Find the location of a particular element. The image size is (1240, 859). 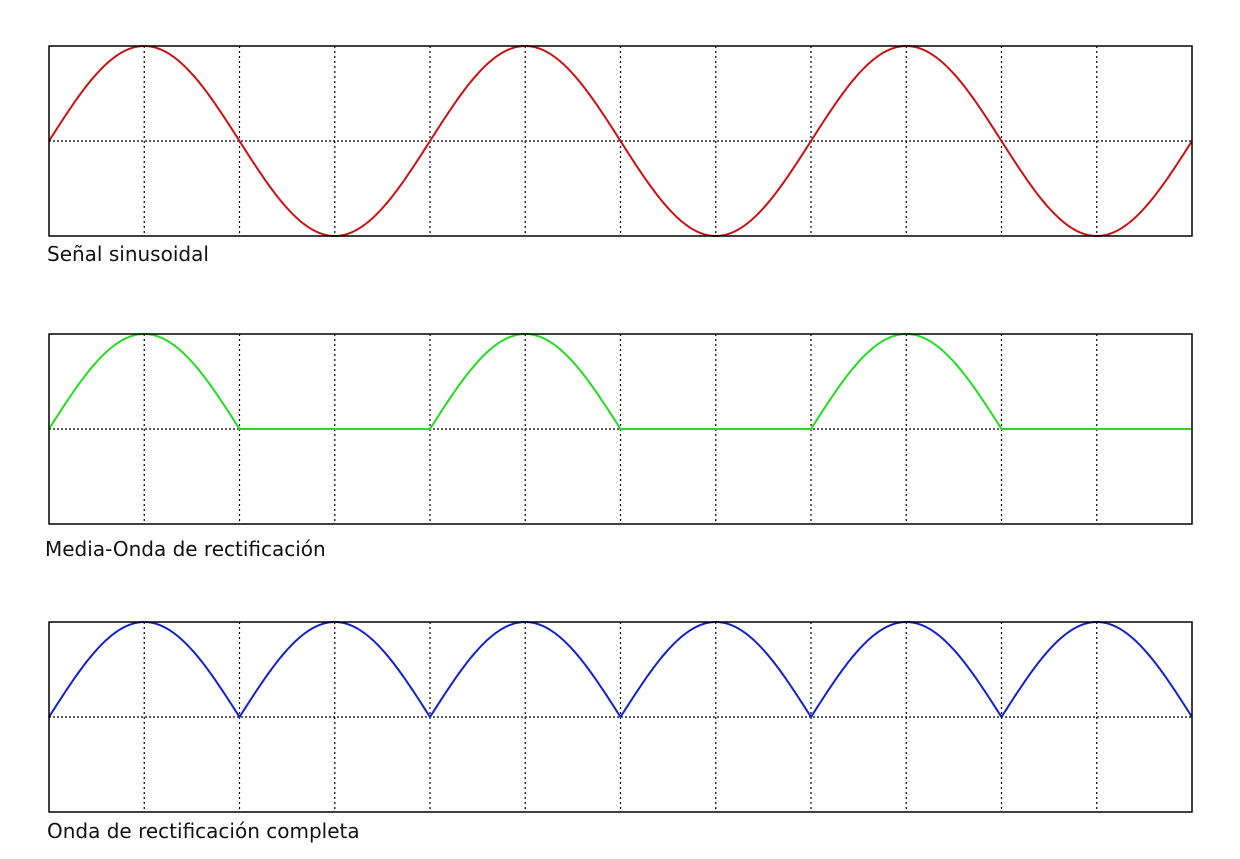

sine-wave-caption: Señal sinusoidal is located at coordinates (128, 254).